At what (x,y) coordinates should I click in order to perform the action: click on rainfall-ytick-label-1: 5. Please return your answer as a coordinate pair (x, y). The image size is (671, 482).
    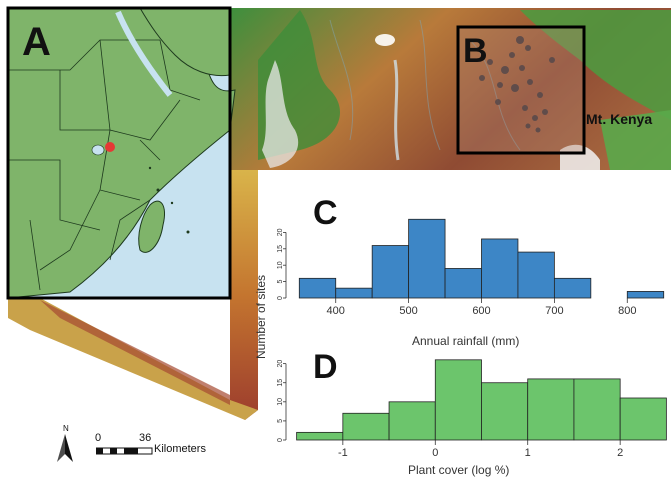
    Looking at the image, I should click on (280, 282).